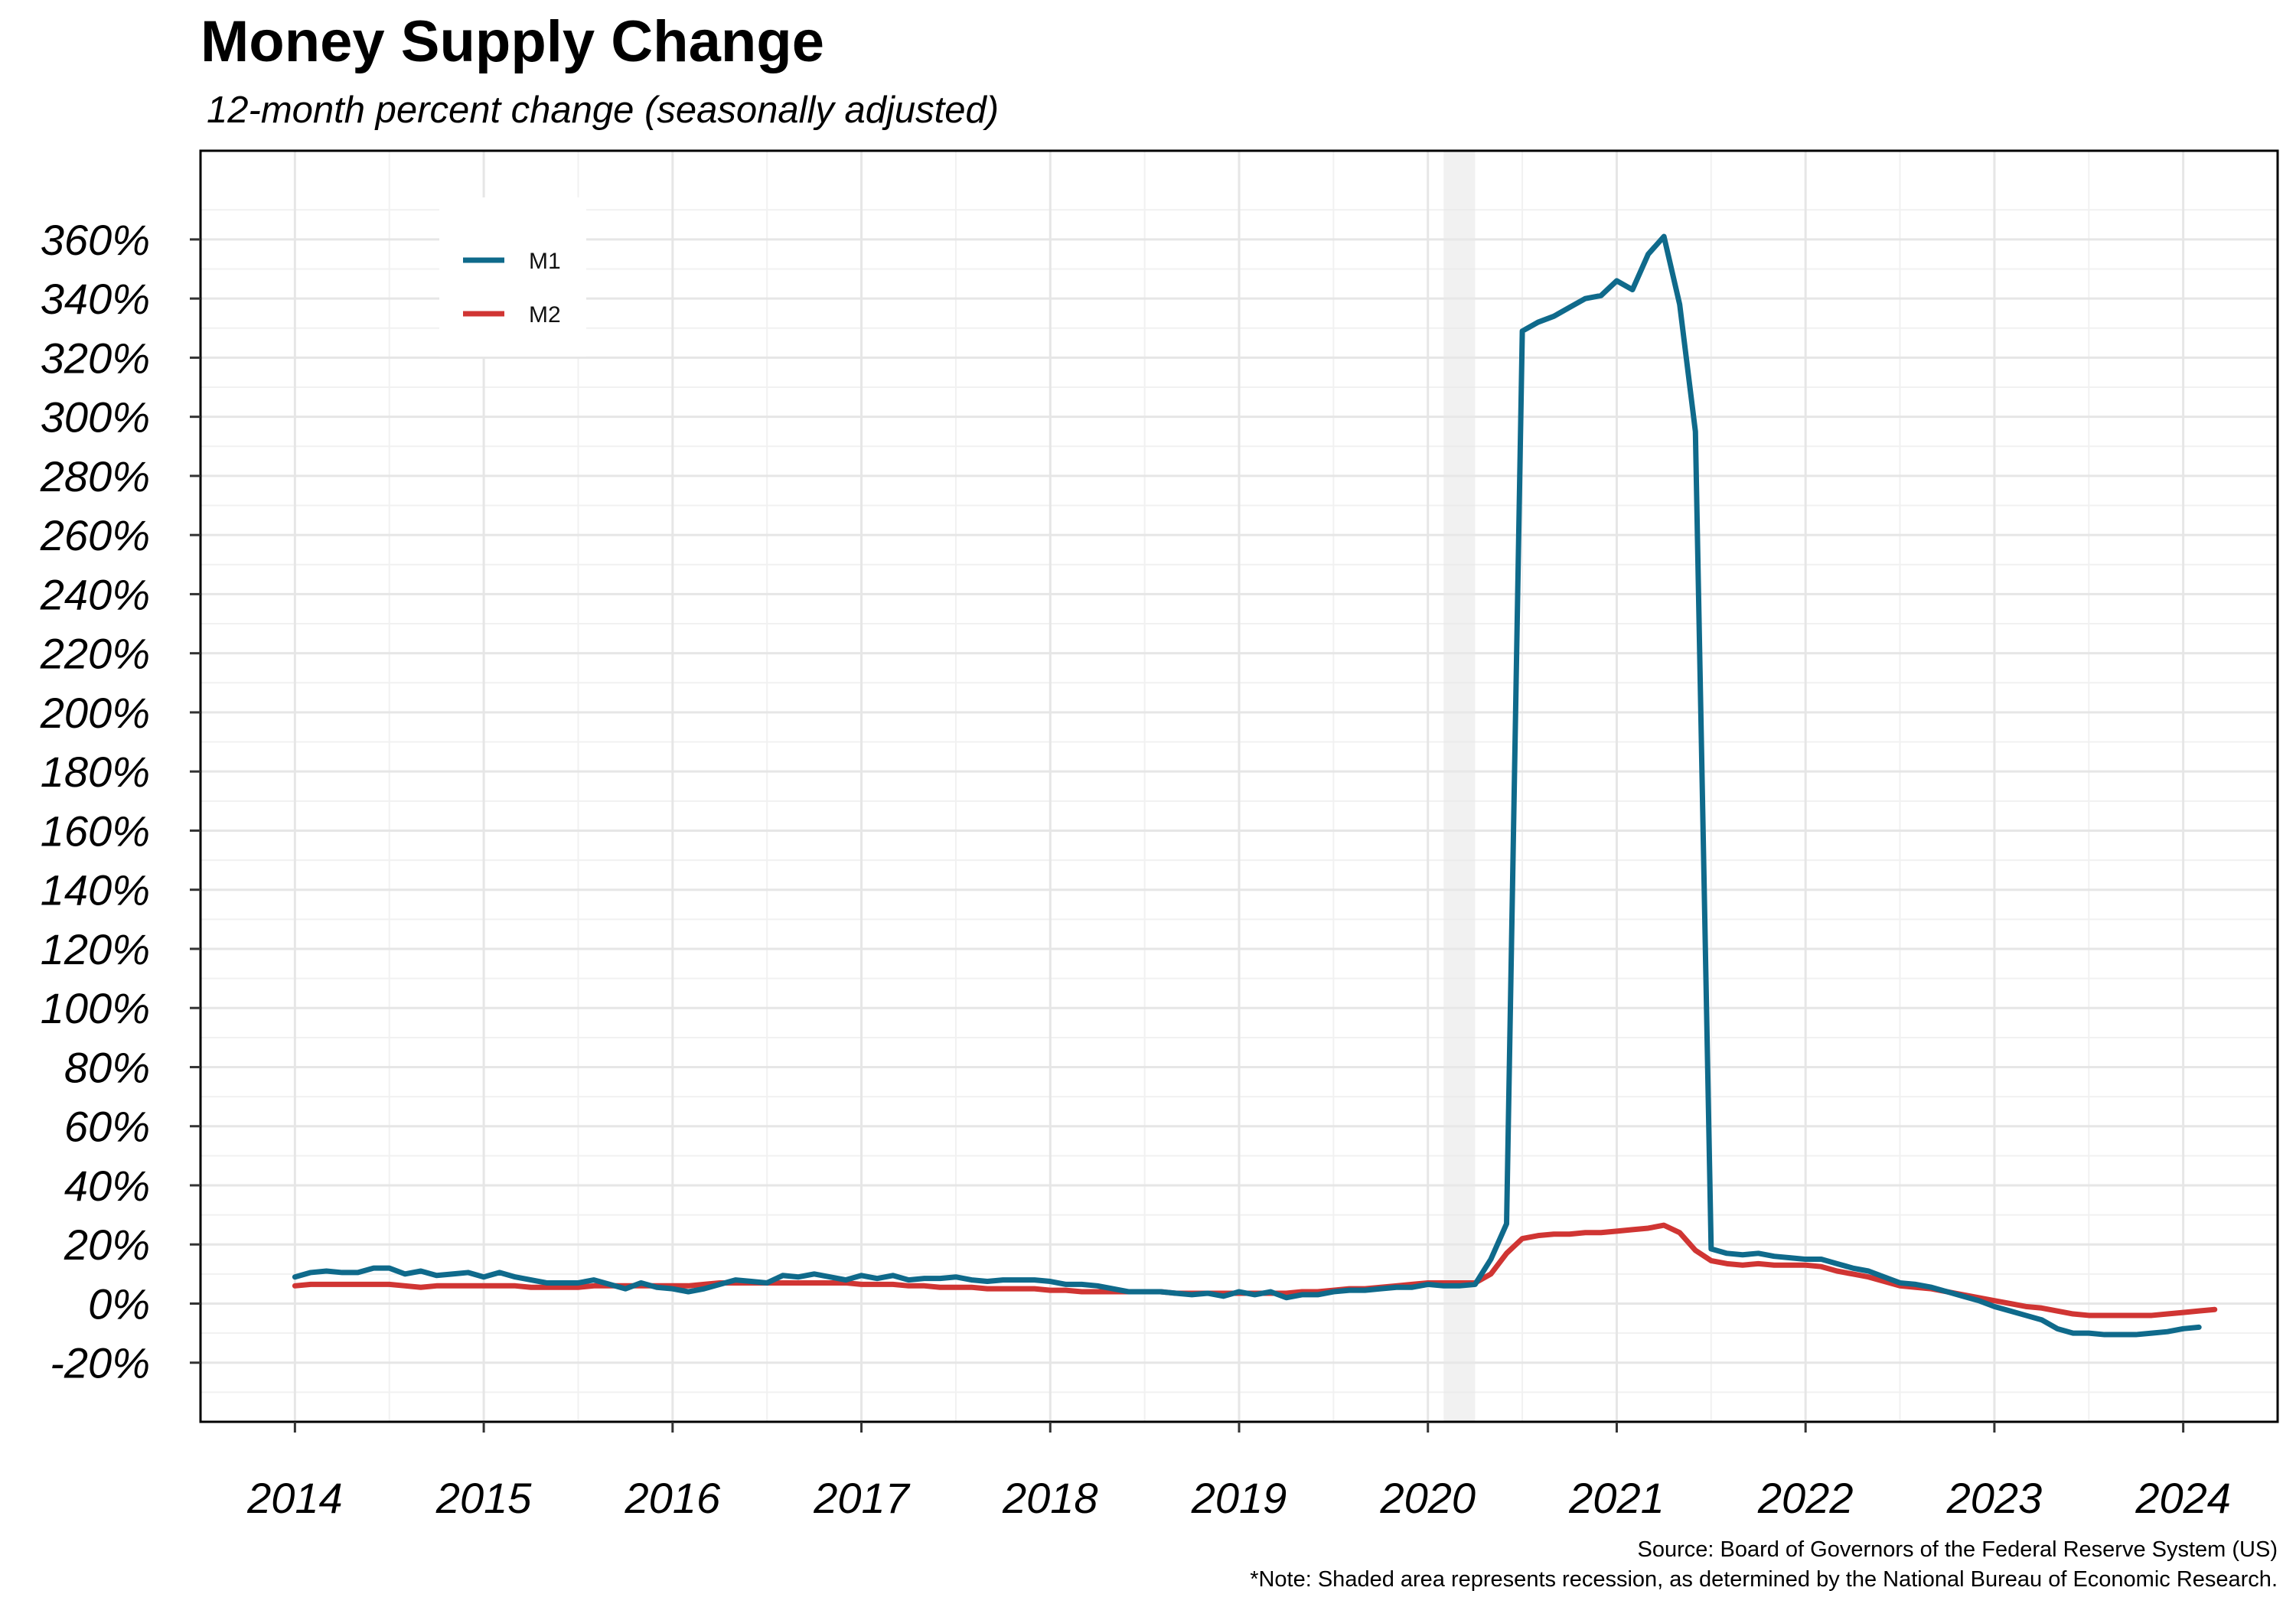 The width and height of the screenshot is (2296, 1607). Describe the element at coordinates (107, 1127) in the screenshot. I see `y-tick-label: 60%` at that location.